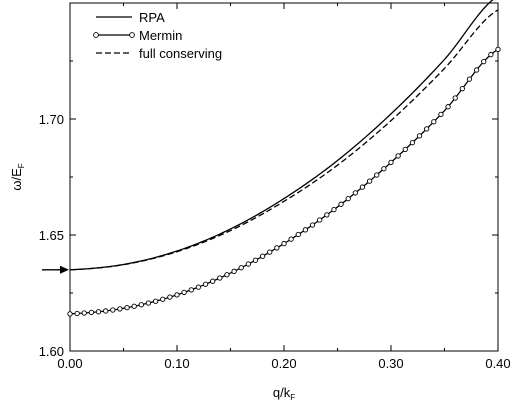  I want to click on legend: RPA Mermin full conserving, so click(157, 35).